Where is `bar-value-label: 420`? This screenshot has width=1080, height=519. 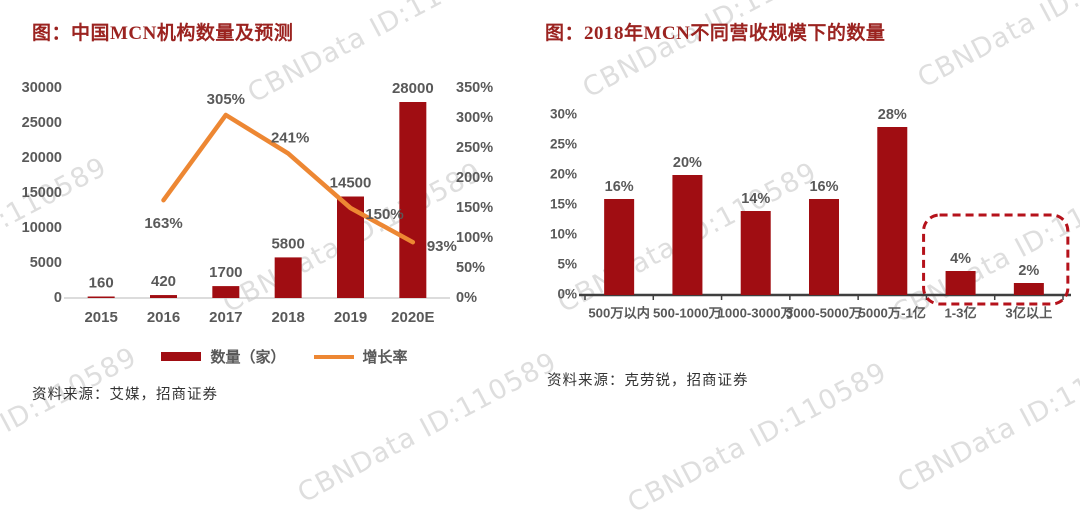
bar-value-label: 420 is located at coordinates (163, 281).